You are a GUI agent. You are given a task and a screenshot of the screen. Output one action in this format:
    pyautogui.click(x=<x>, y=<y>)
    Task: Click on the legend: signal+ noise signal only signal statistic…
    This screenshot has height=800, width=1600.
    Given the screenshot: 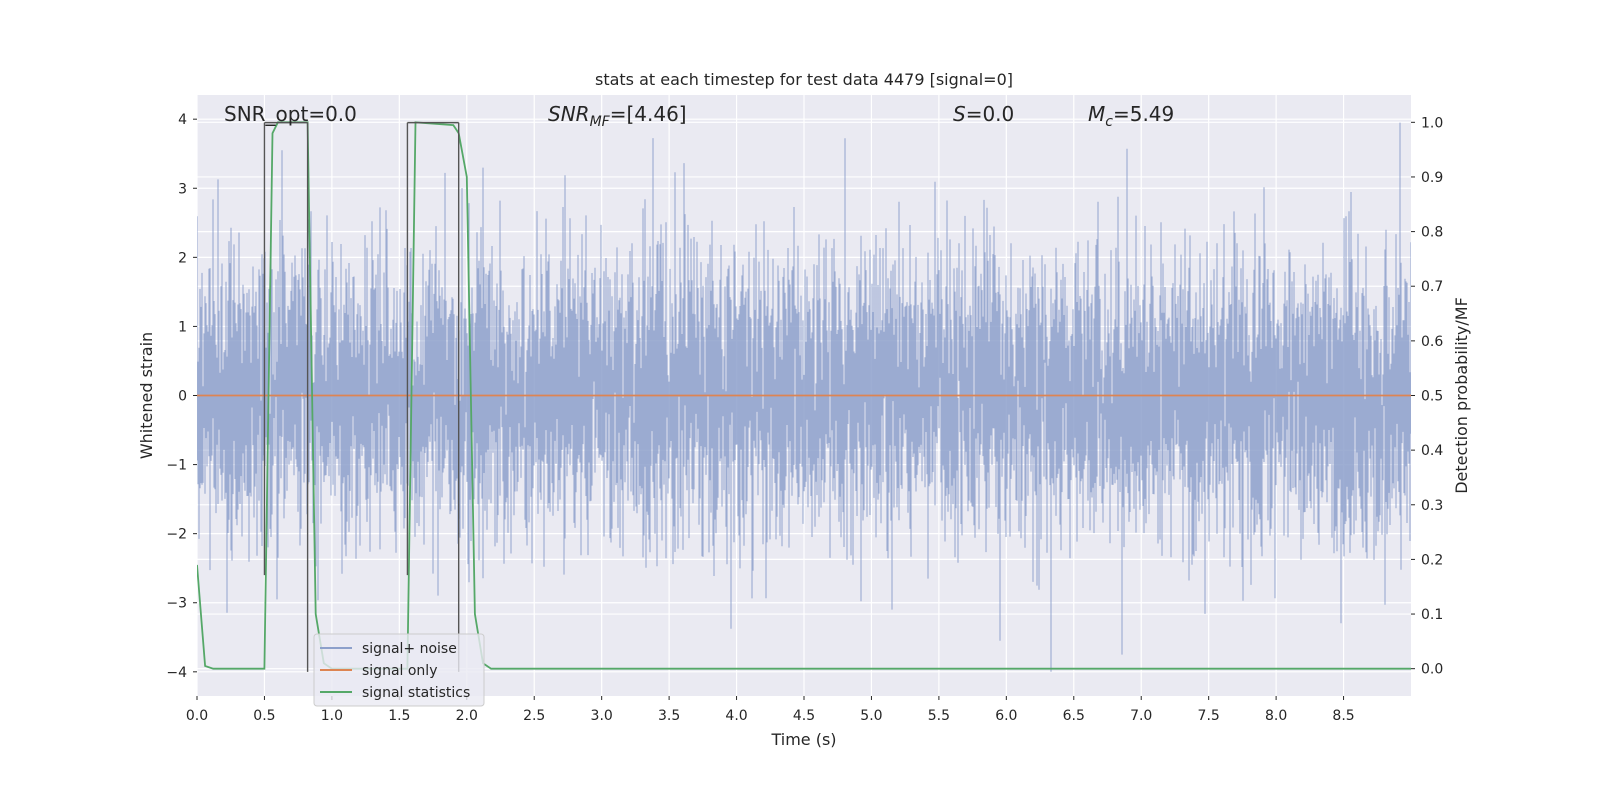 What is the action you would take?
    pyautogui.click(x=399, y=670)
    